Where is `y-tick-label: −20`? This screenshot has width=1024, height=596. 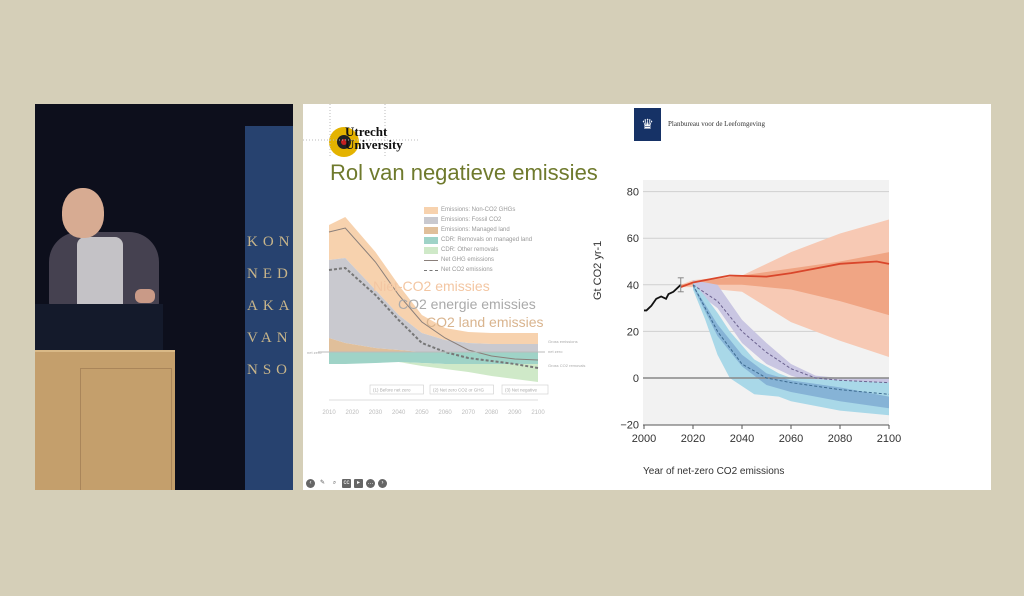 y-tick-label: −20 is located at coordinates (629, 426).